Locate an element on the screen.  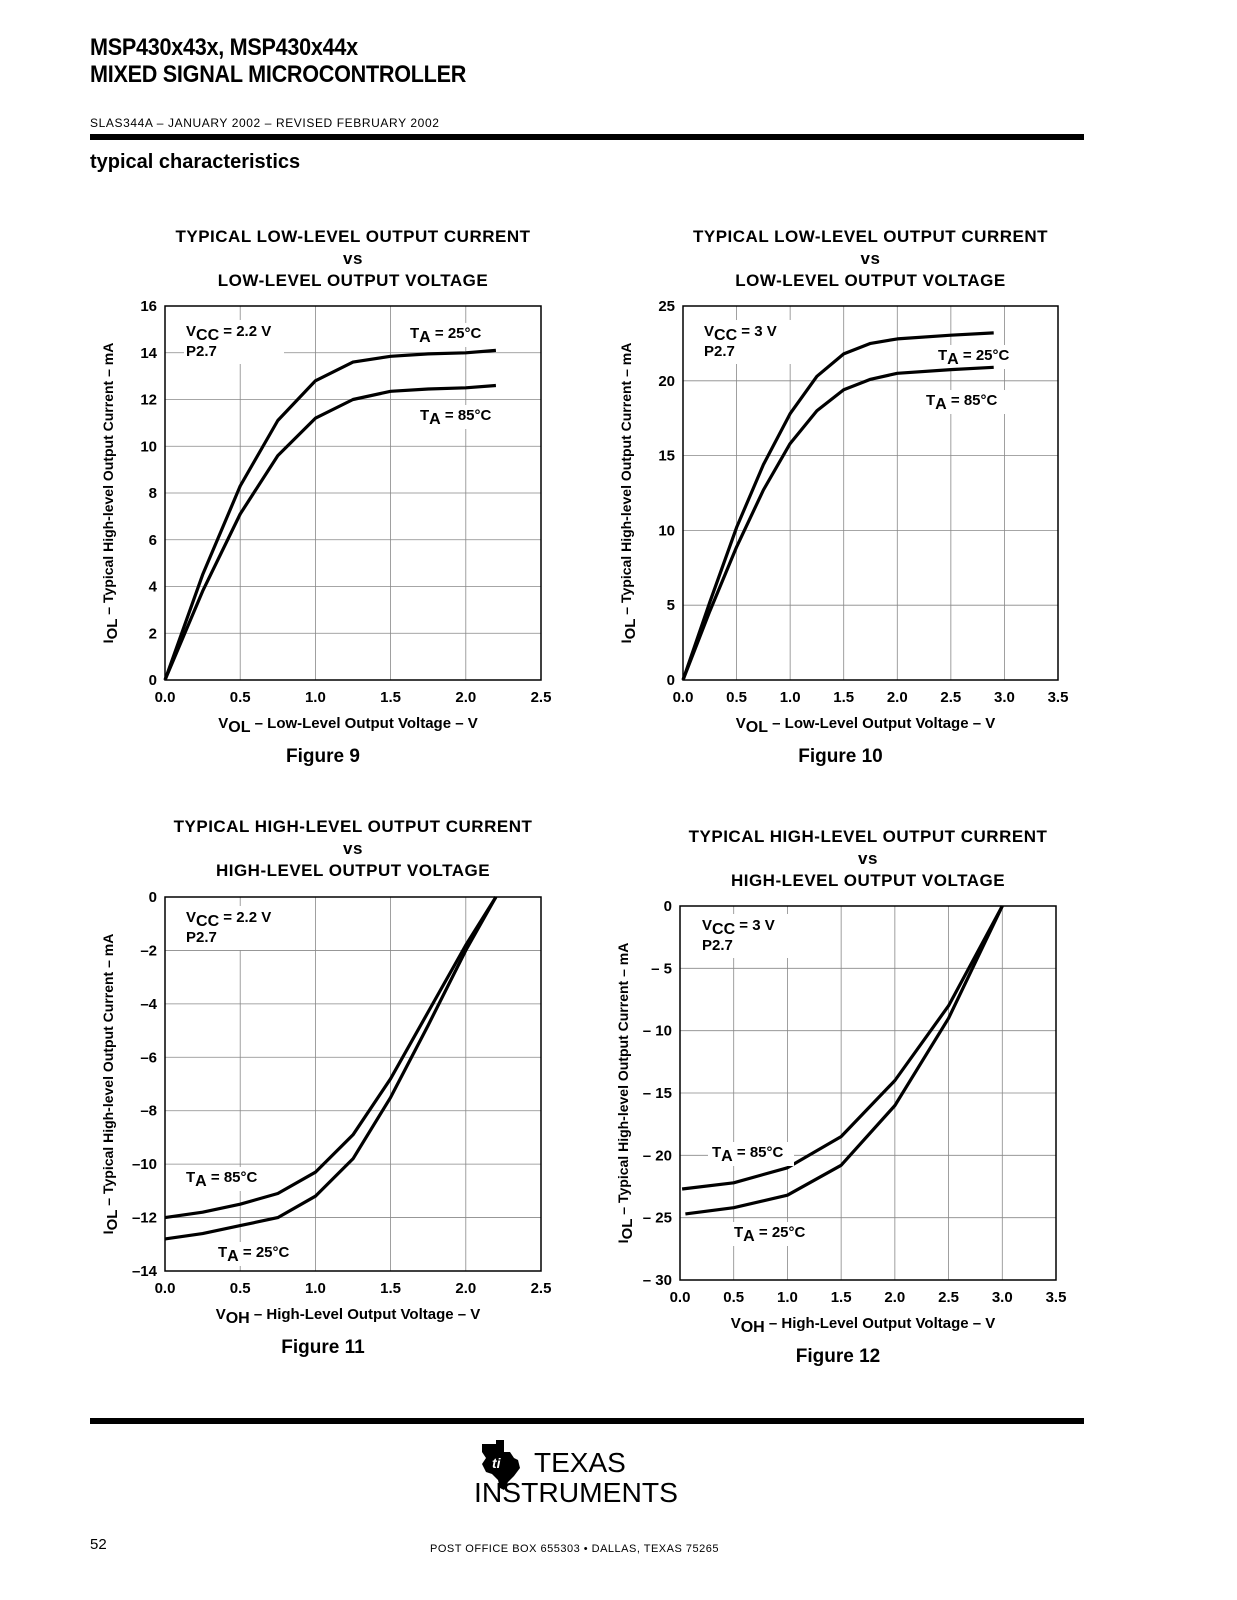
y-tick-label: 20 is located at coordinates (666, 381).